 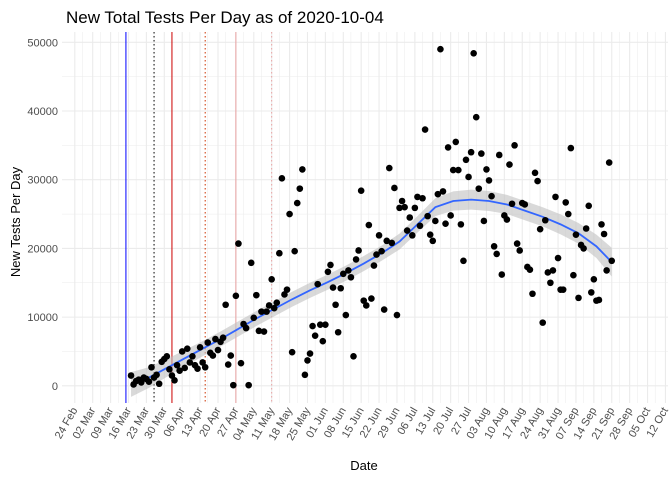 What do you see at coordinates (42, 112) in the screenshot?
I see `y-tick-label: 40000` at bounding box center [42, 112].